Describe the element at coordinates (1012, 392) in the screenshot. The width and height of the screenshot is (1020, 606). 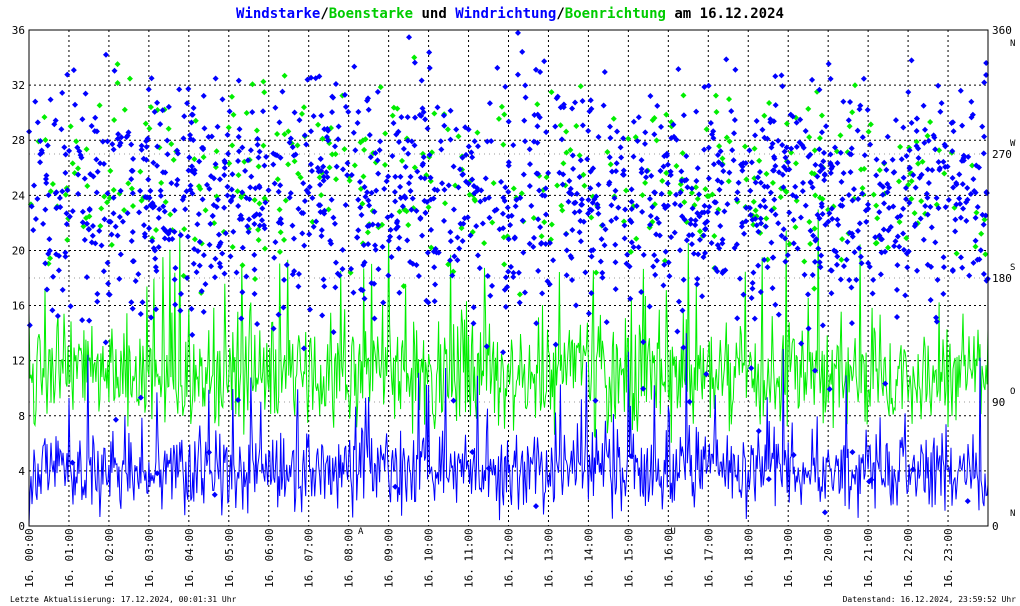
I see `y-right-compass-label: O` at that location.